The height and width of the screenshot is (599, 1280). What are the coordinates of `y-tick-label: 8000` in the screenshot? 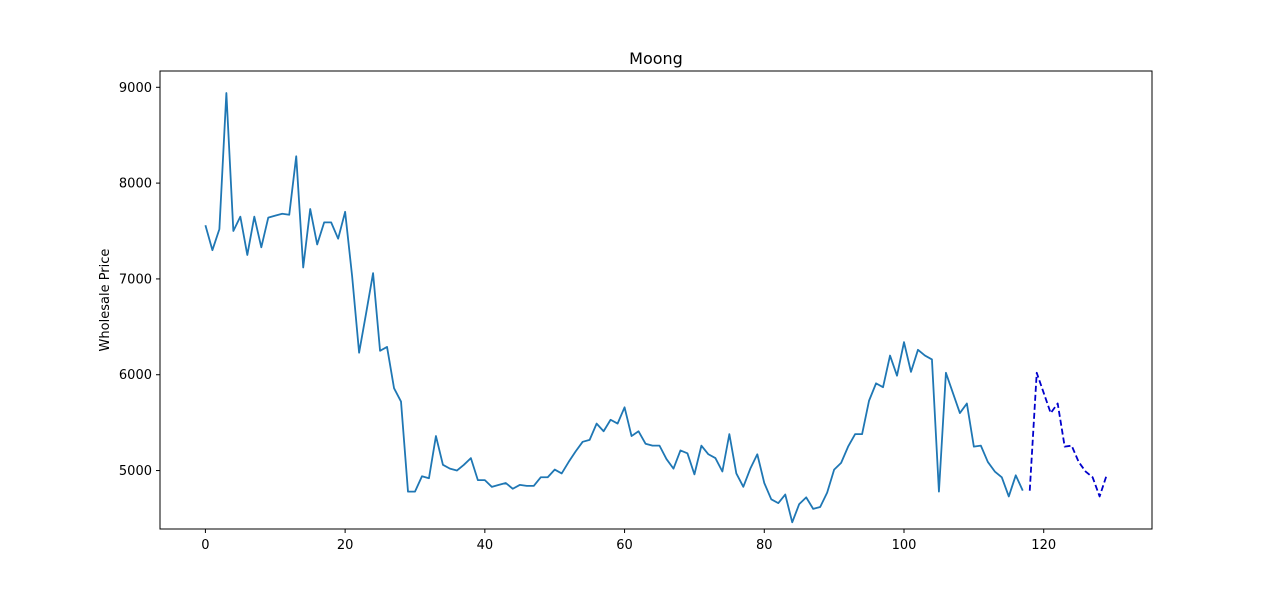 It's located at (135, 184).